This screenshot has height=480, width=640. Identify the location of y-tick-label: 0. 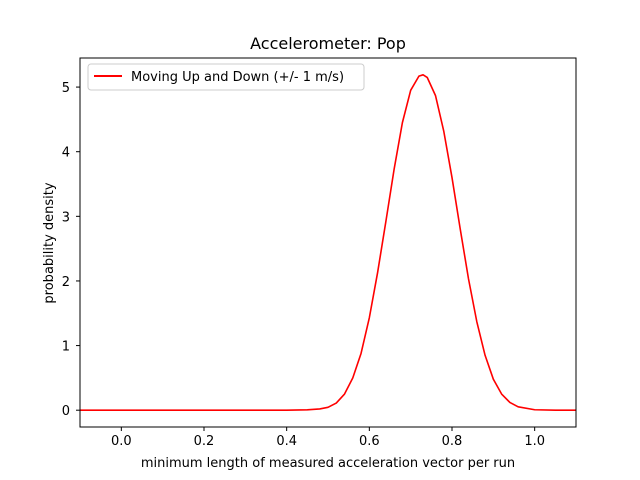
(66, 411).